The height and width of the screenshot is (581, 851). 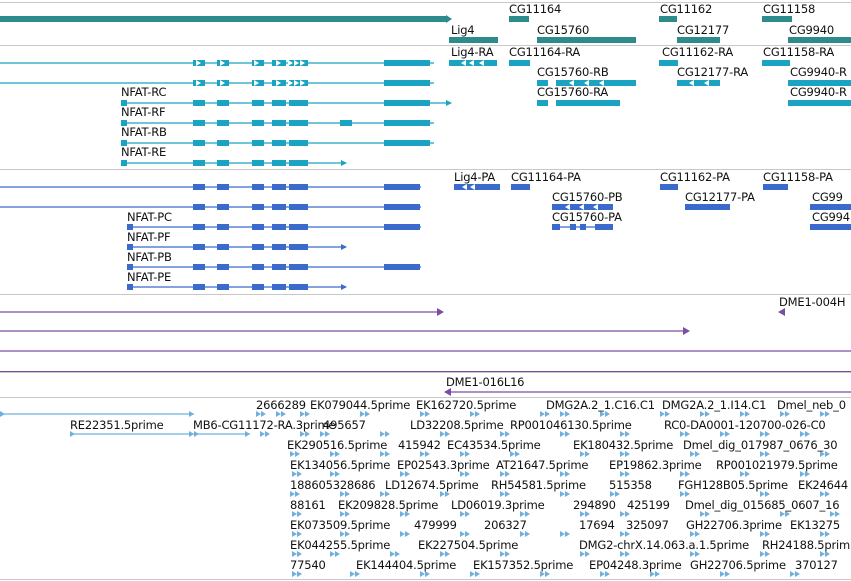 I want to click on clone-line, so click(x=425, y=372).